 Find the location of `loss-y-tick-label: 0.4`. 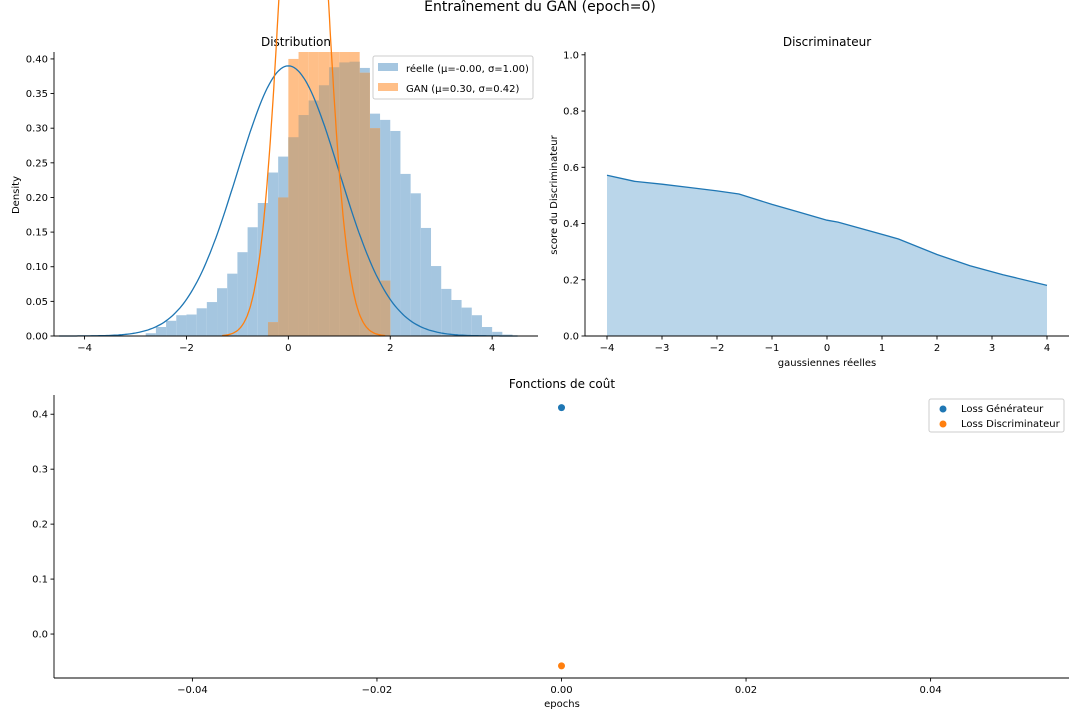

loss-y-tick-label: 0.4 is located at coordinates (40, 415).